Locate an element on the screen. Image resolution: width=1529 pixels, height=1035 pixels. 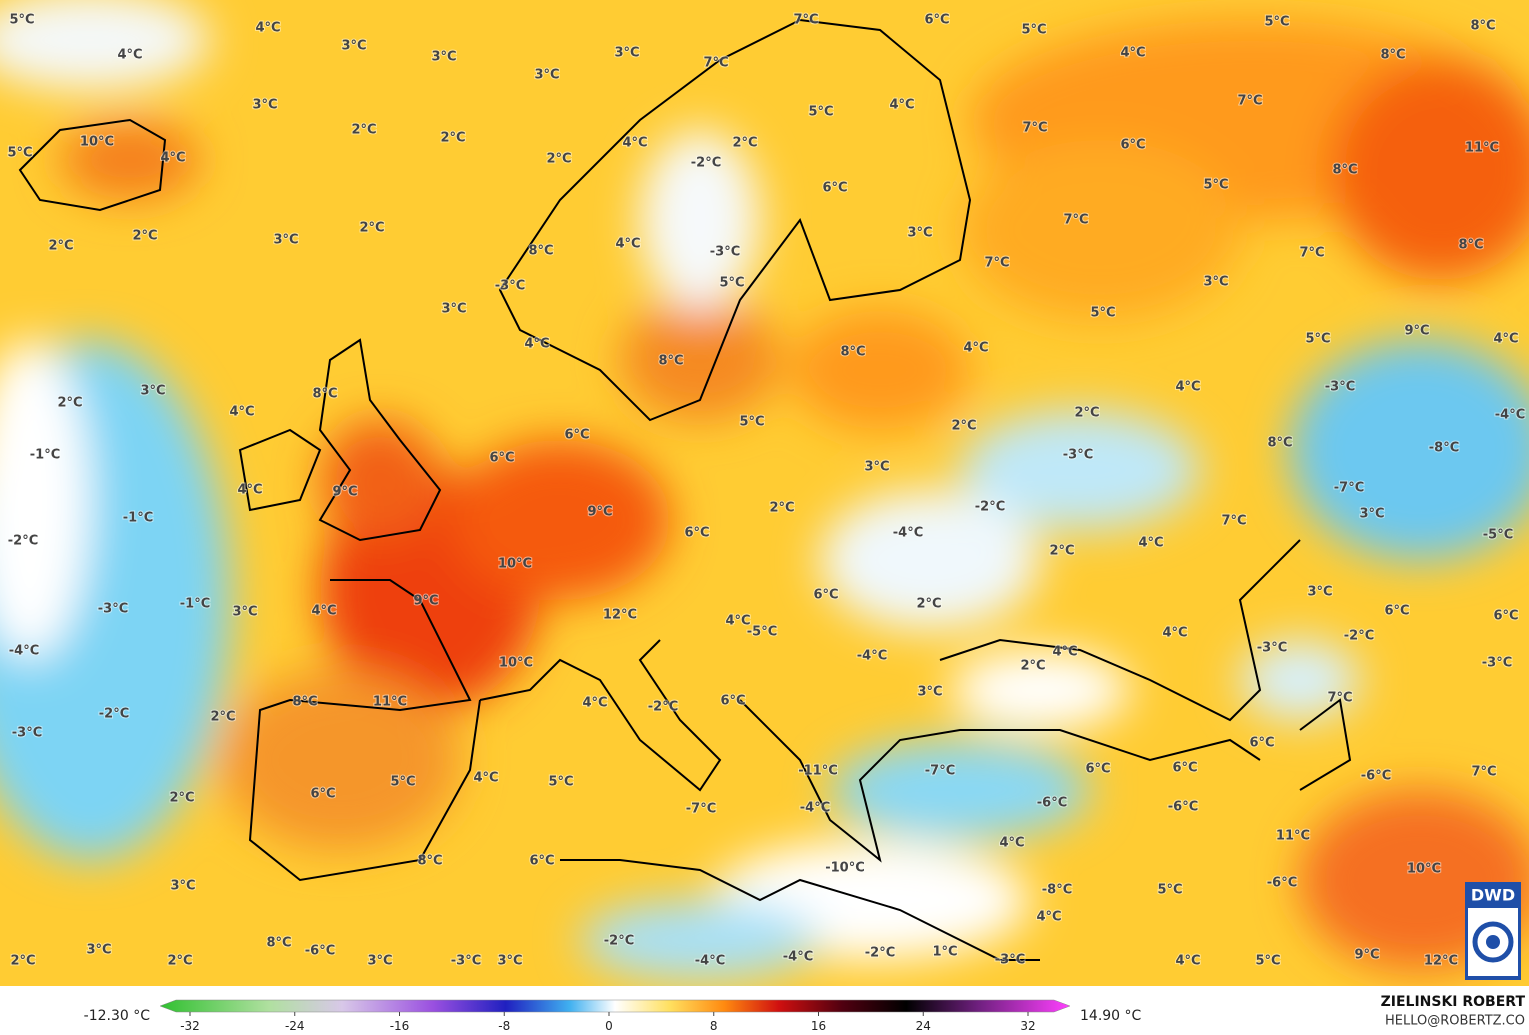
colorbar-tick-label: 24 is located at coordinates (923, 1026).